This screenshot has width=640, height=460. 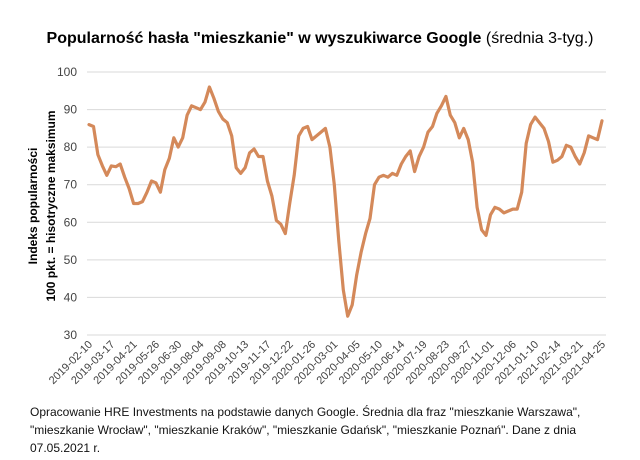 I want to click on y-axis-label-line2: 100 pkt. = hisotryczne maksimum, so click(x=51, y=205).